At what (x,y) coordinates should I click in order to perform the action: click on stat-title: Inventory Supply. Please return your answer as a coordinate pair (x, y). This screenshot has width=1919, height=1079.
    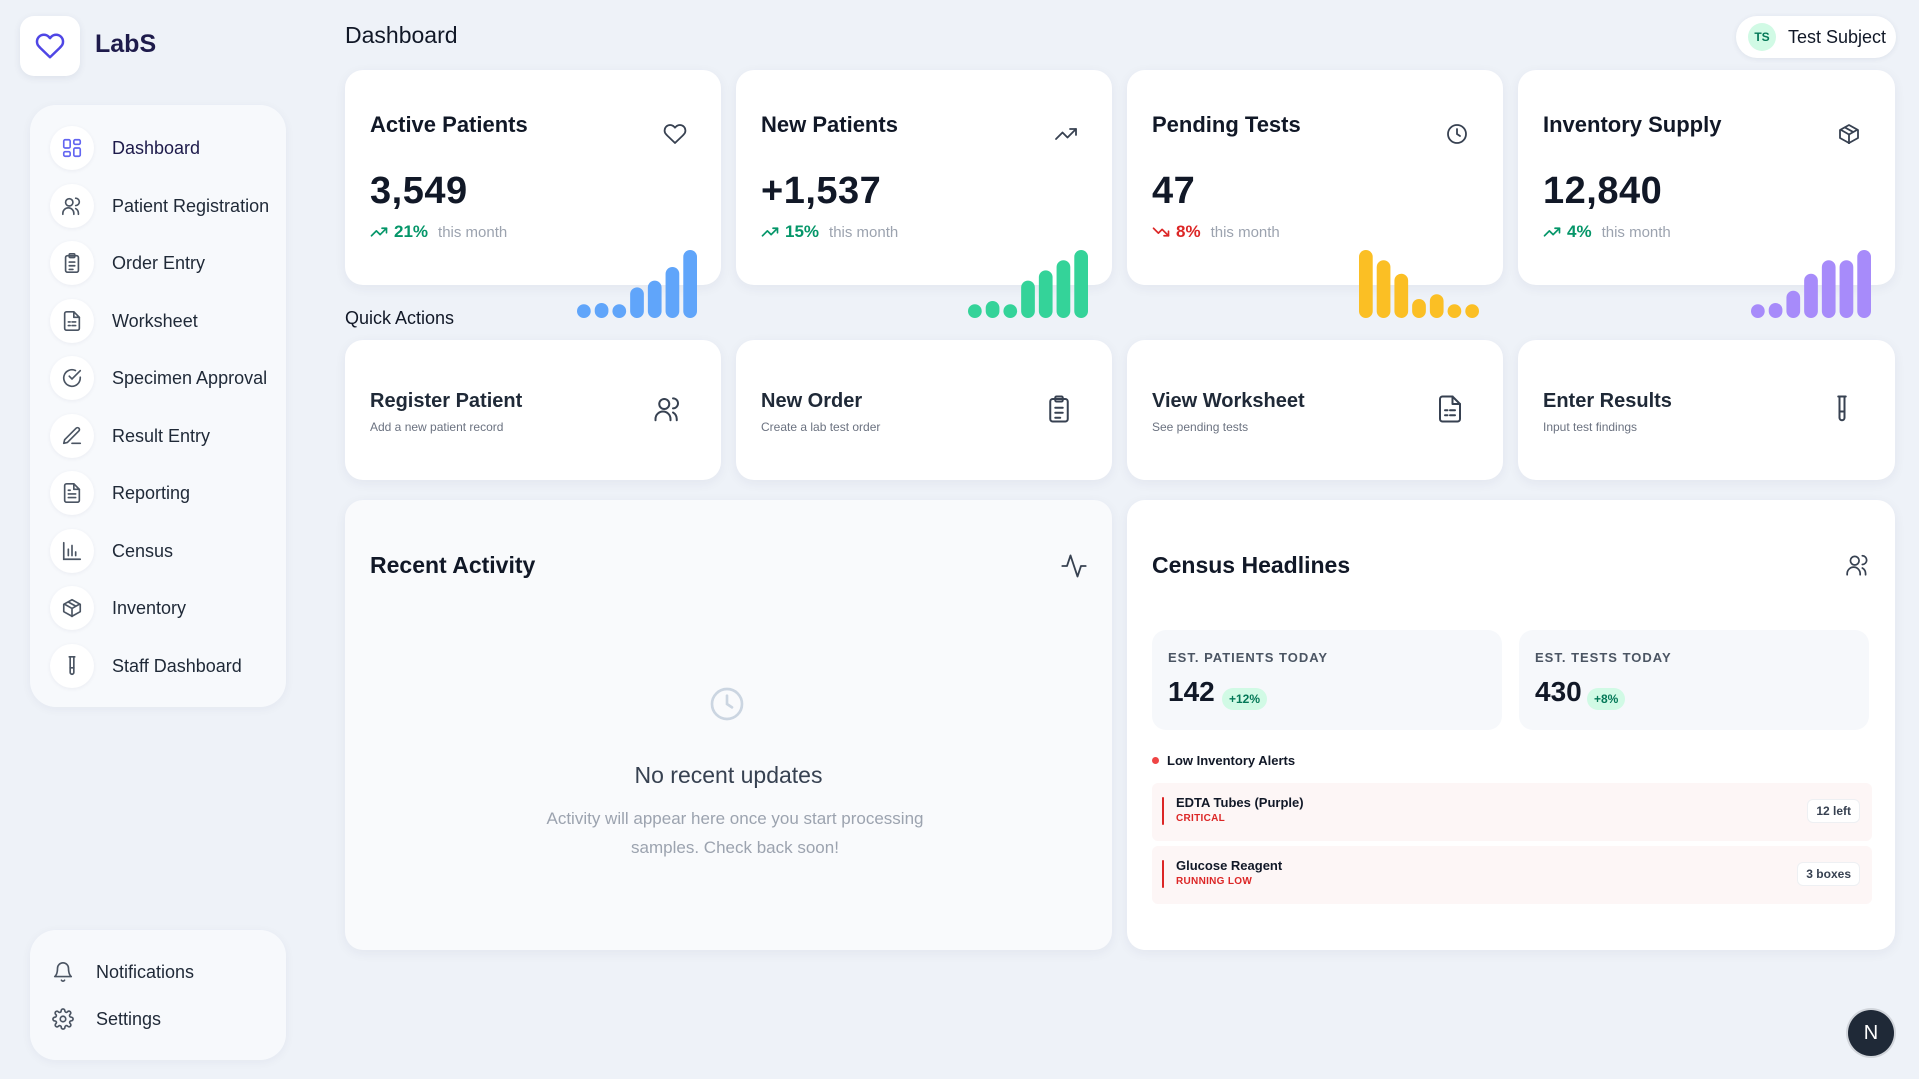
    Looking at the image, I should click on (1632, 124).